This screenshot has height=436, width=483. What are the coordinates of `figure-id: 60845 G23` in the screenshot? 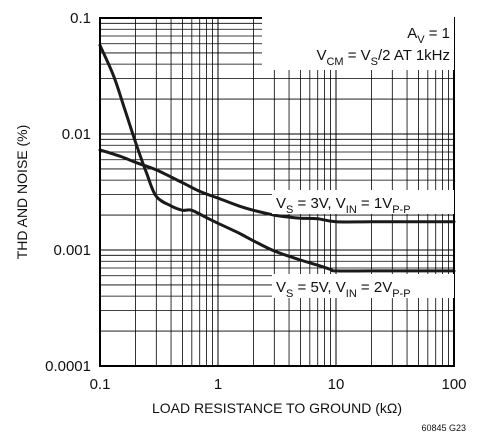 It's located at (443, 428).